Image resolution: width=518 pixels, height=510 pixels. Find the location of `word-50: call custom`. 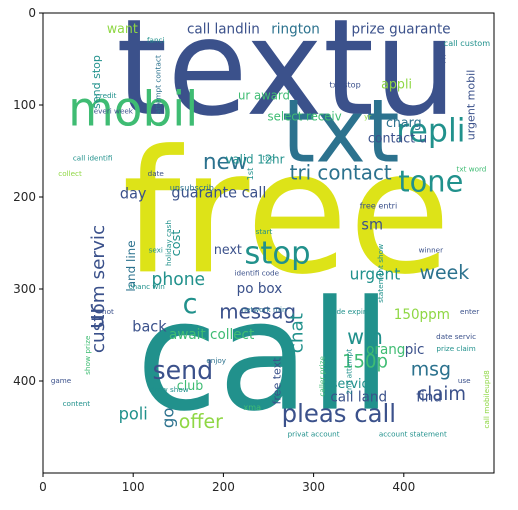

word-50: call custom is located at coordinates (467, 43).